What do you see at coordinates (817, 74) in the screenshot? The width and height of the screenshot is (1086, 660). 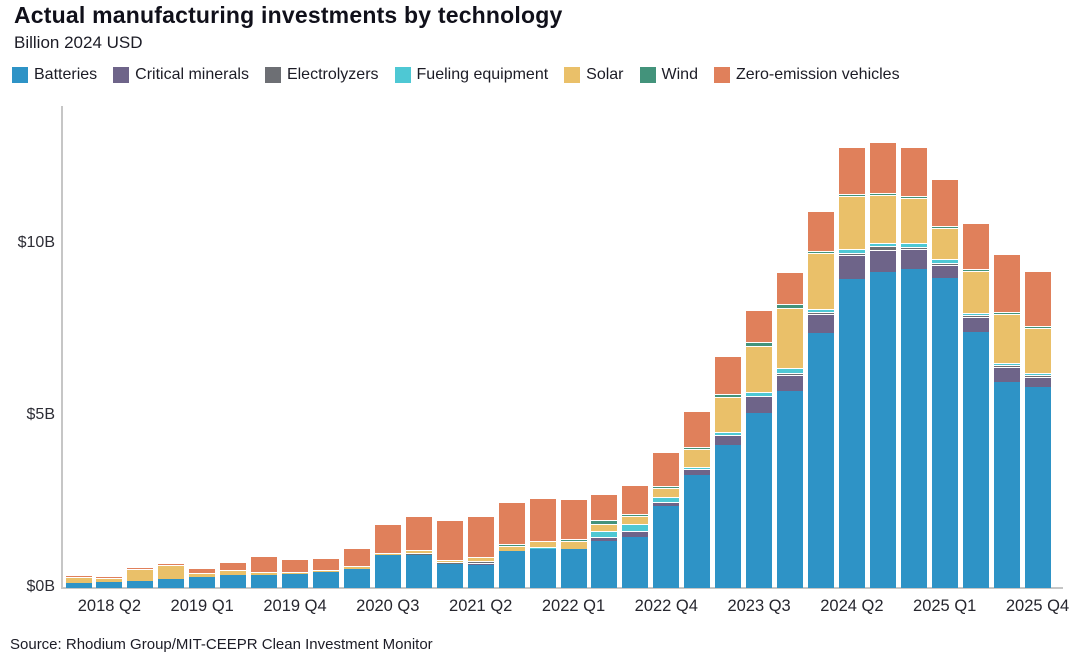 I see `legend-label: Zero-emission vehicles` at bounding box center [817, 74].